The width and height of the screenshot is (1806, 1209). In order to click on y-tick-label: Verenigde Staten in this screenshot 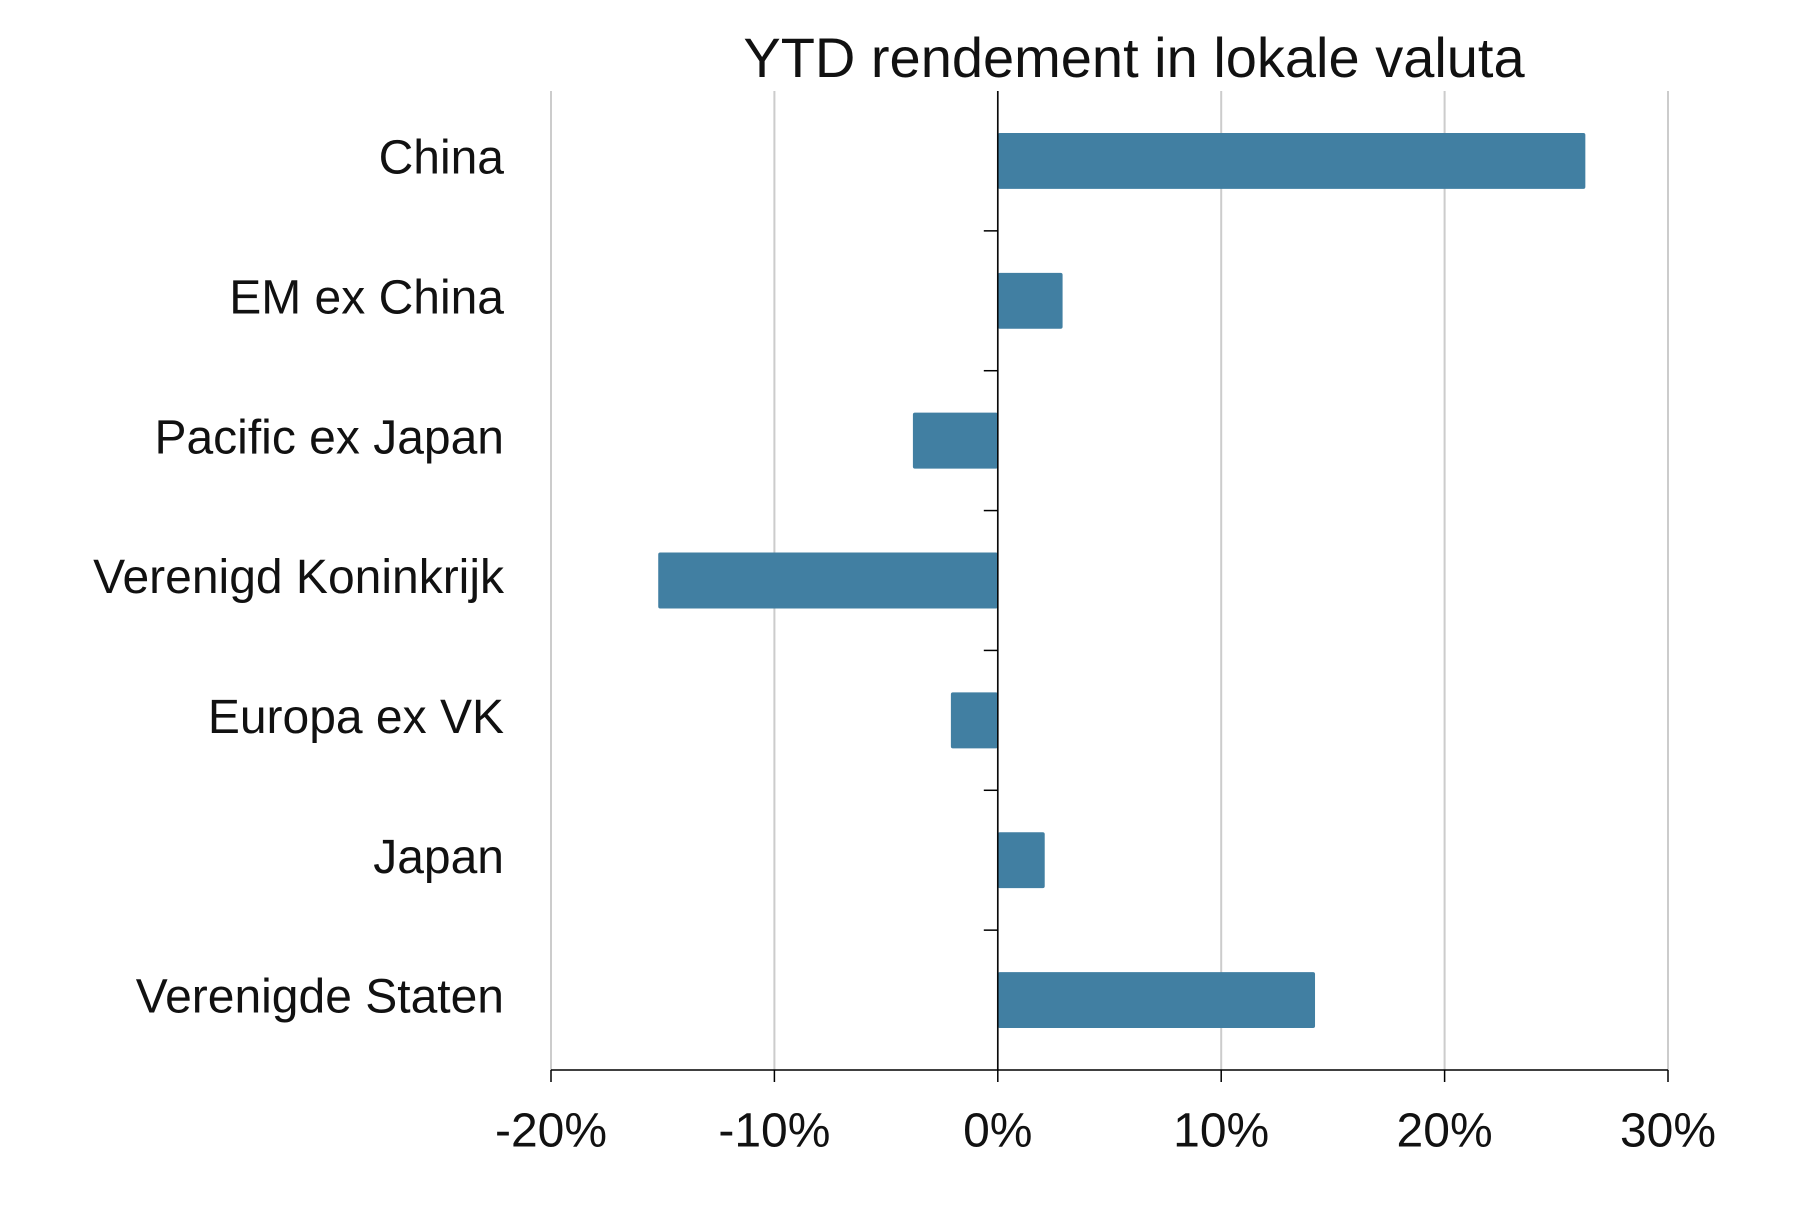, I will do `click(320, 997)`.